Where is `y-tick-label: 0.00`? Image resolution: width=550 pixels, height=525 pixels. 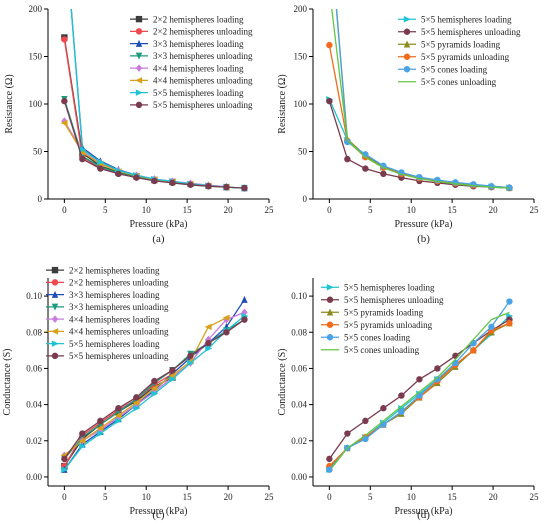
y-tick-label: 0.00 is located at coordinates (299, 477).